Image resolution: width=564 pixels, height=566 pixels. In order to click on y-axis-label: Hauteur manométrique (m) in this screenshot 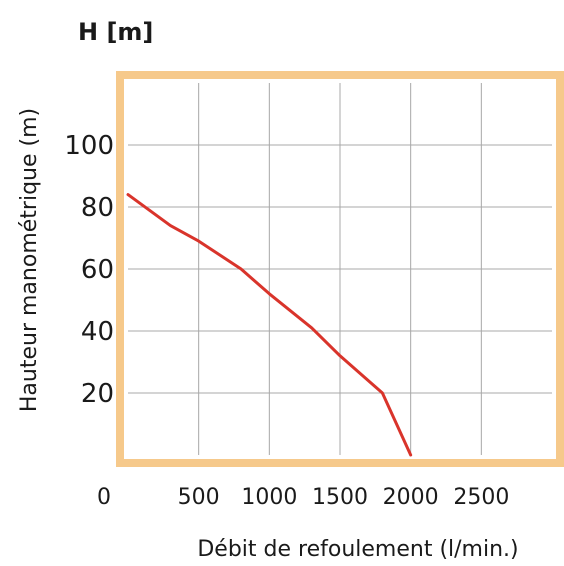, I will do `click(29, 260)`.